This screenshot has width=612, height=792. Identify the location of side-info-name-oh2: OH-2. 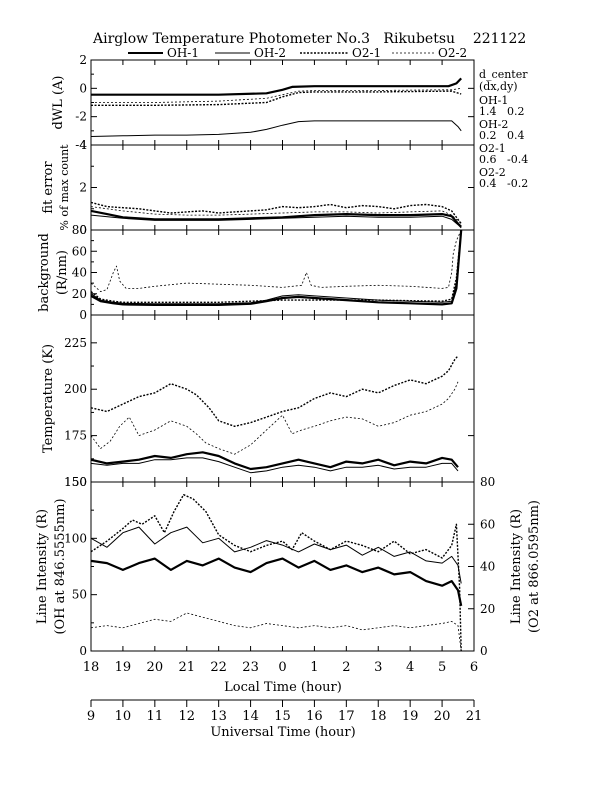
(493, 124).